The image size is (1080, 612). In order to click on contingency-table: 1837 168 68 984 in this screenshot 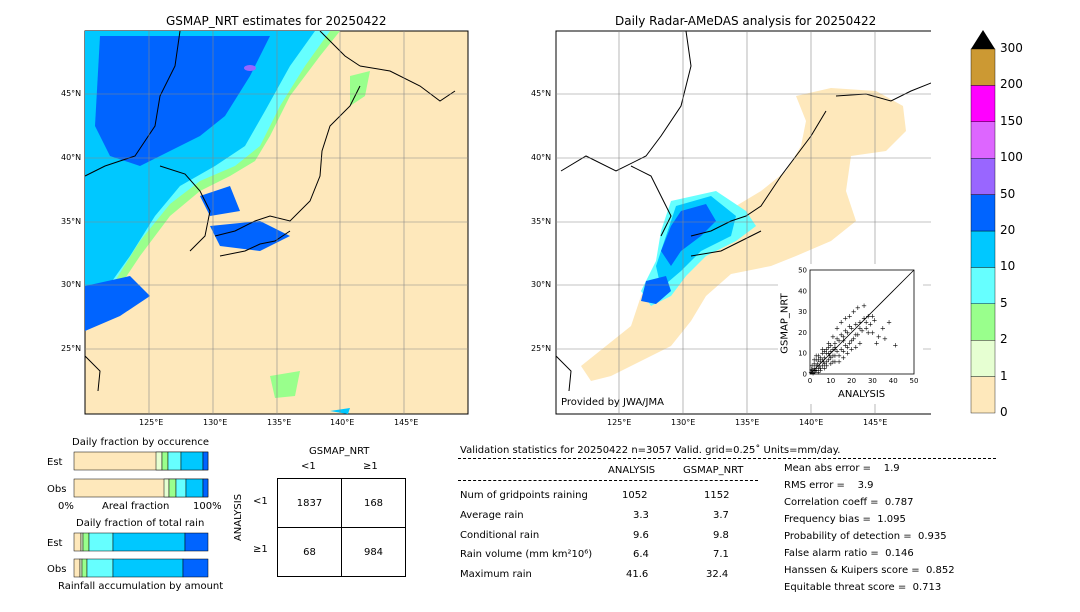, I will do `click(341, 527)`.